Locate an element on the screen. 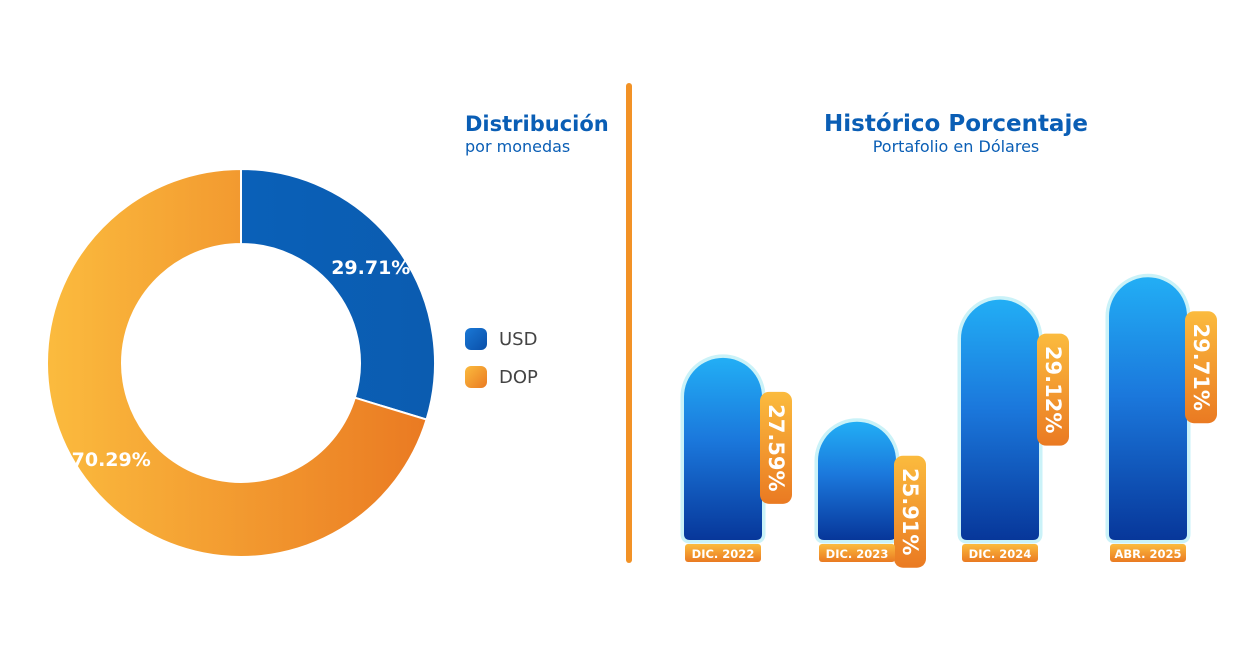 The width and height of the screenshot is (1250, 648). value-tag-dic-2022 is located at coordinates (776, 447).